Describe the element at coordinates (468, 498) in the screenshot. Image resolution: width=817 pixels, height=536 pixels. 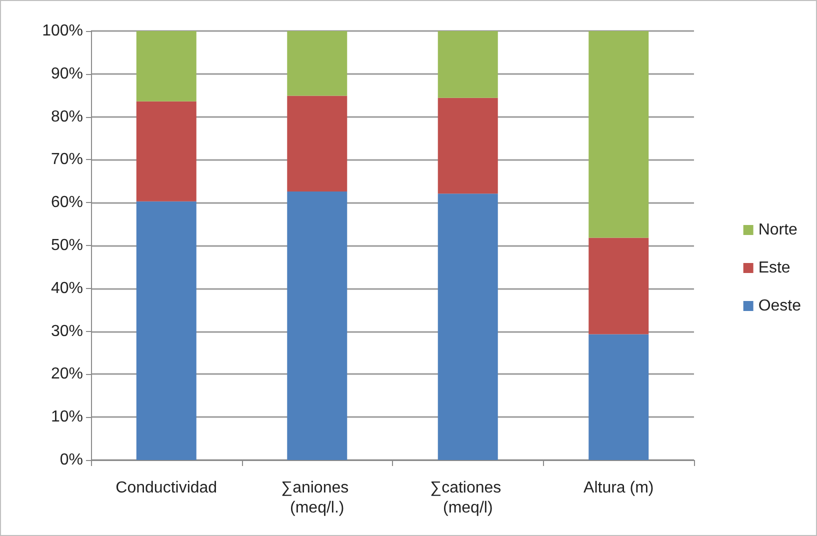
I see `x-tick-label: ∑cationes (meq/l)` at that location.